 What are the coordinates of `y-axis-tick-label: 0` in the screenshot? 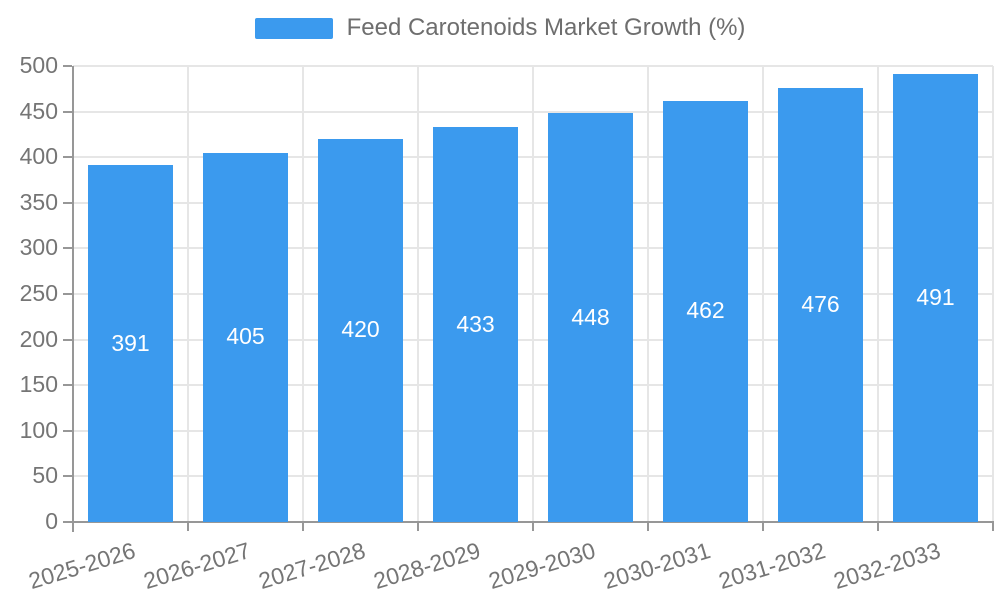 It's located at (51, 521).